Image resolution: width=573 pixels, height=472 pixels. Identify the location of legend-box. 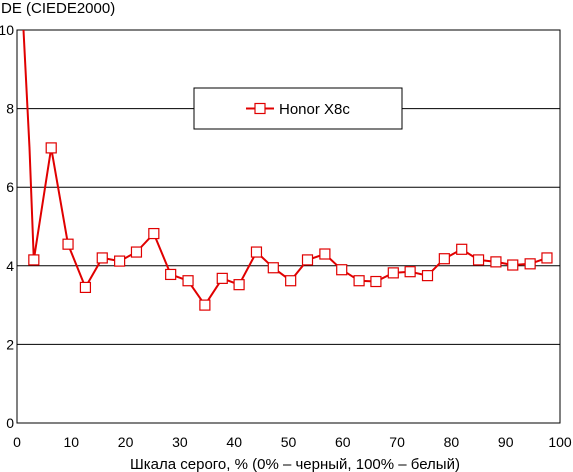
(298, 108).